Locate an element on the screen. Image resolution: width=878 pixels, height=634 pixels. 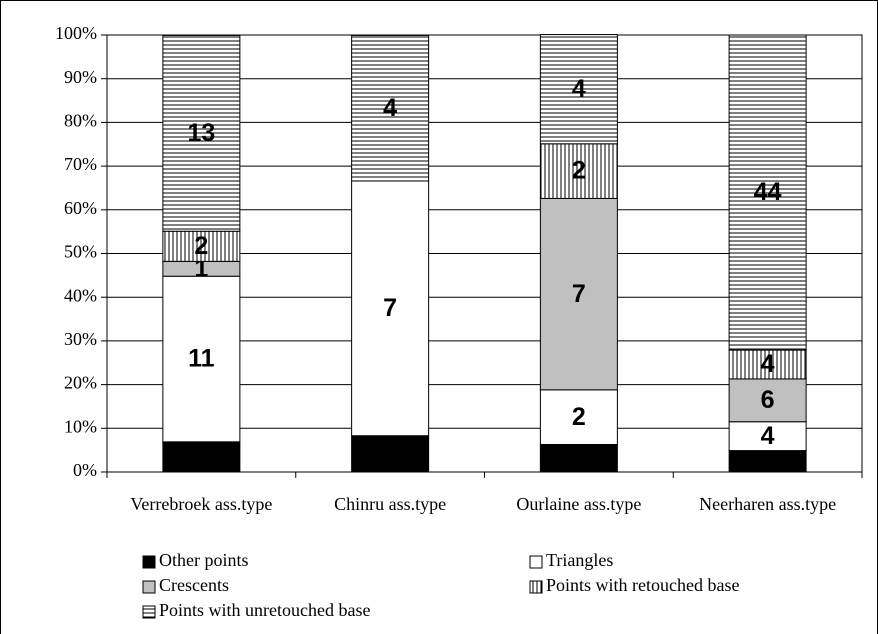
y-tick-label: 50% is located at coordinates (80, 252).